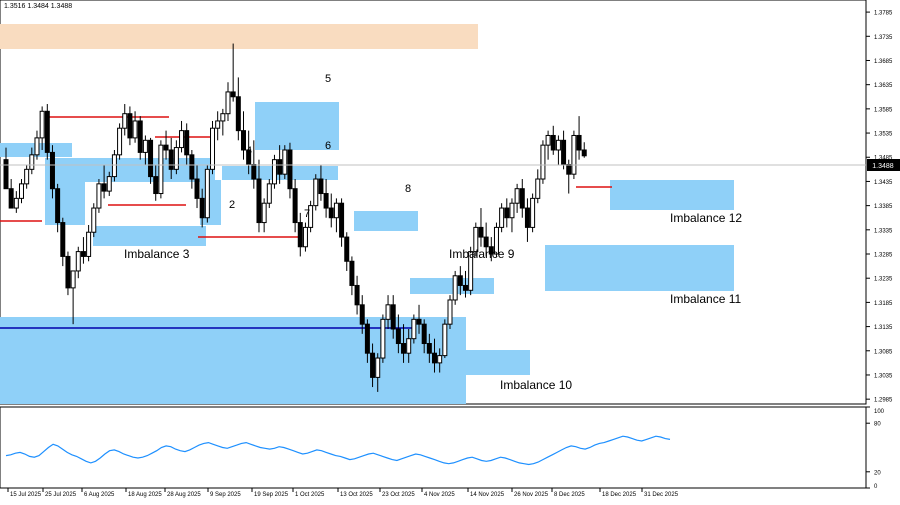 The width and height of the screenshot is (900, 505). Describe the element at coordinates (408, 189) in the screenshot. I see `wave-8-label: 8` at that location.